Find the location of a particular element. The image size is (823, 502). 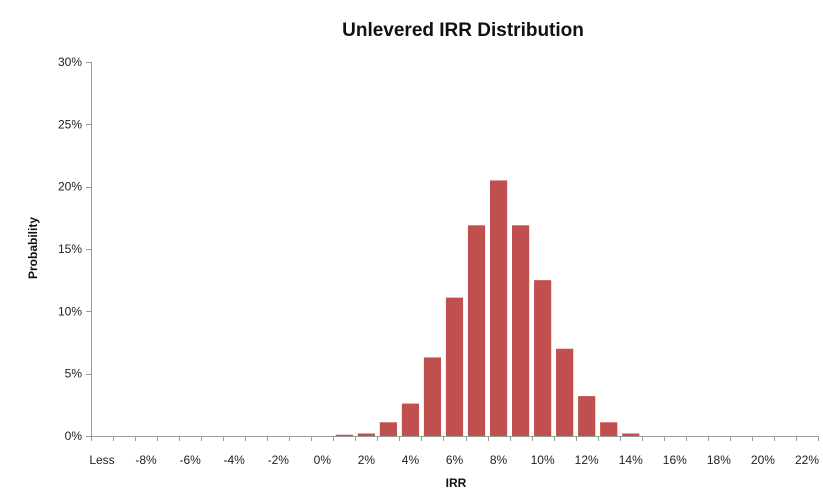

x-tick-label: 14% is located at coordinates (631, 460).